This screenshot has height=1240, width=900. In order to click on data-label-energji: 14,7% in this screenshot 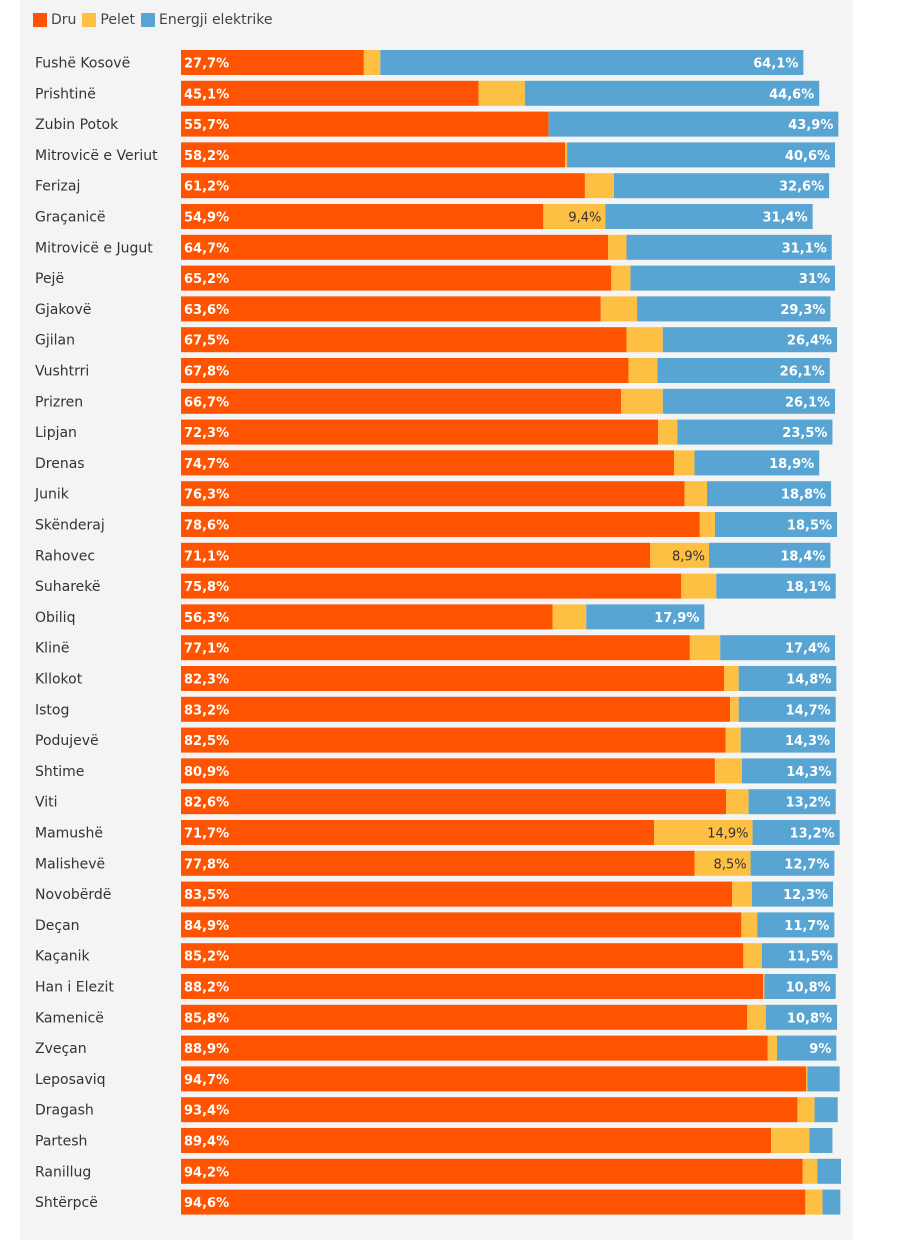, I will do `click(808, 710)`.